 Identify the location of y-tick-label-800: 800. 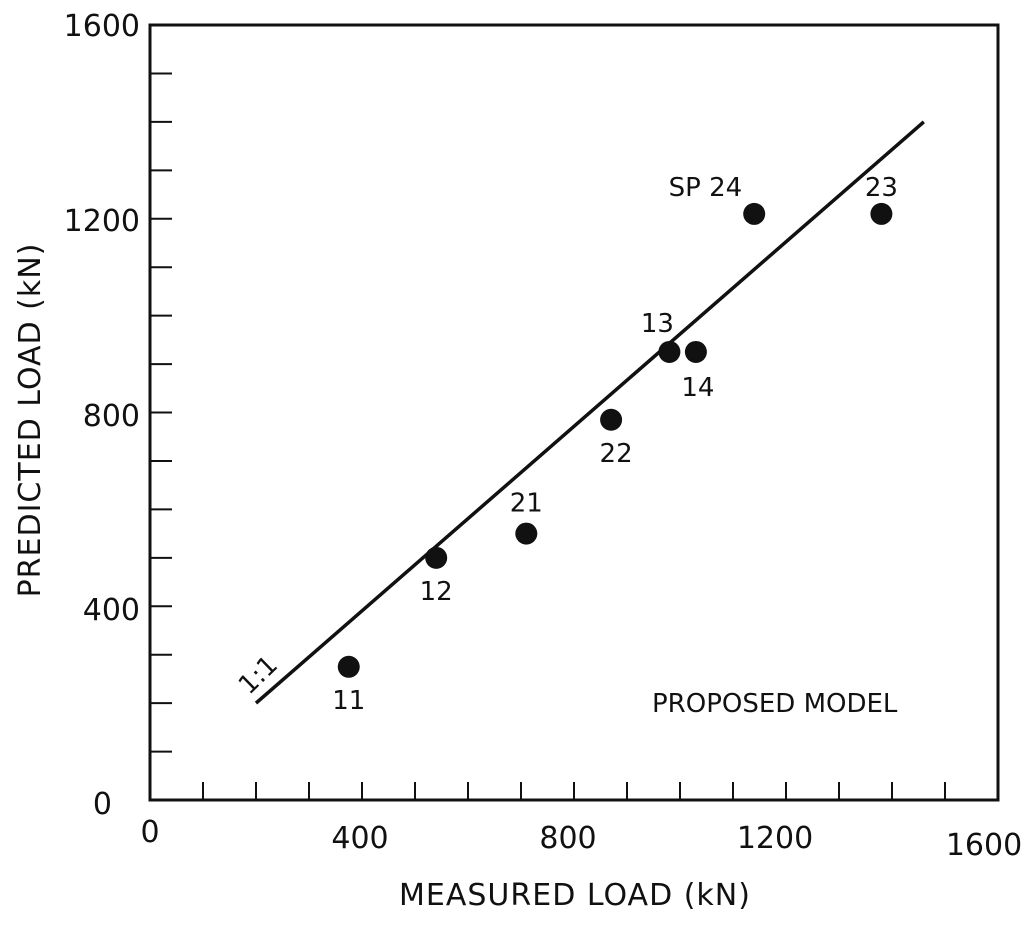
(111, 416).